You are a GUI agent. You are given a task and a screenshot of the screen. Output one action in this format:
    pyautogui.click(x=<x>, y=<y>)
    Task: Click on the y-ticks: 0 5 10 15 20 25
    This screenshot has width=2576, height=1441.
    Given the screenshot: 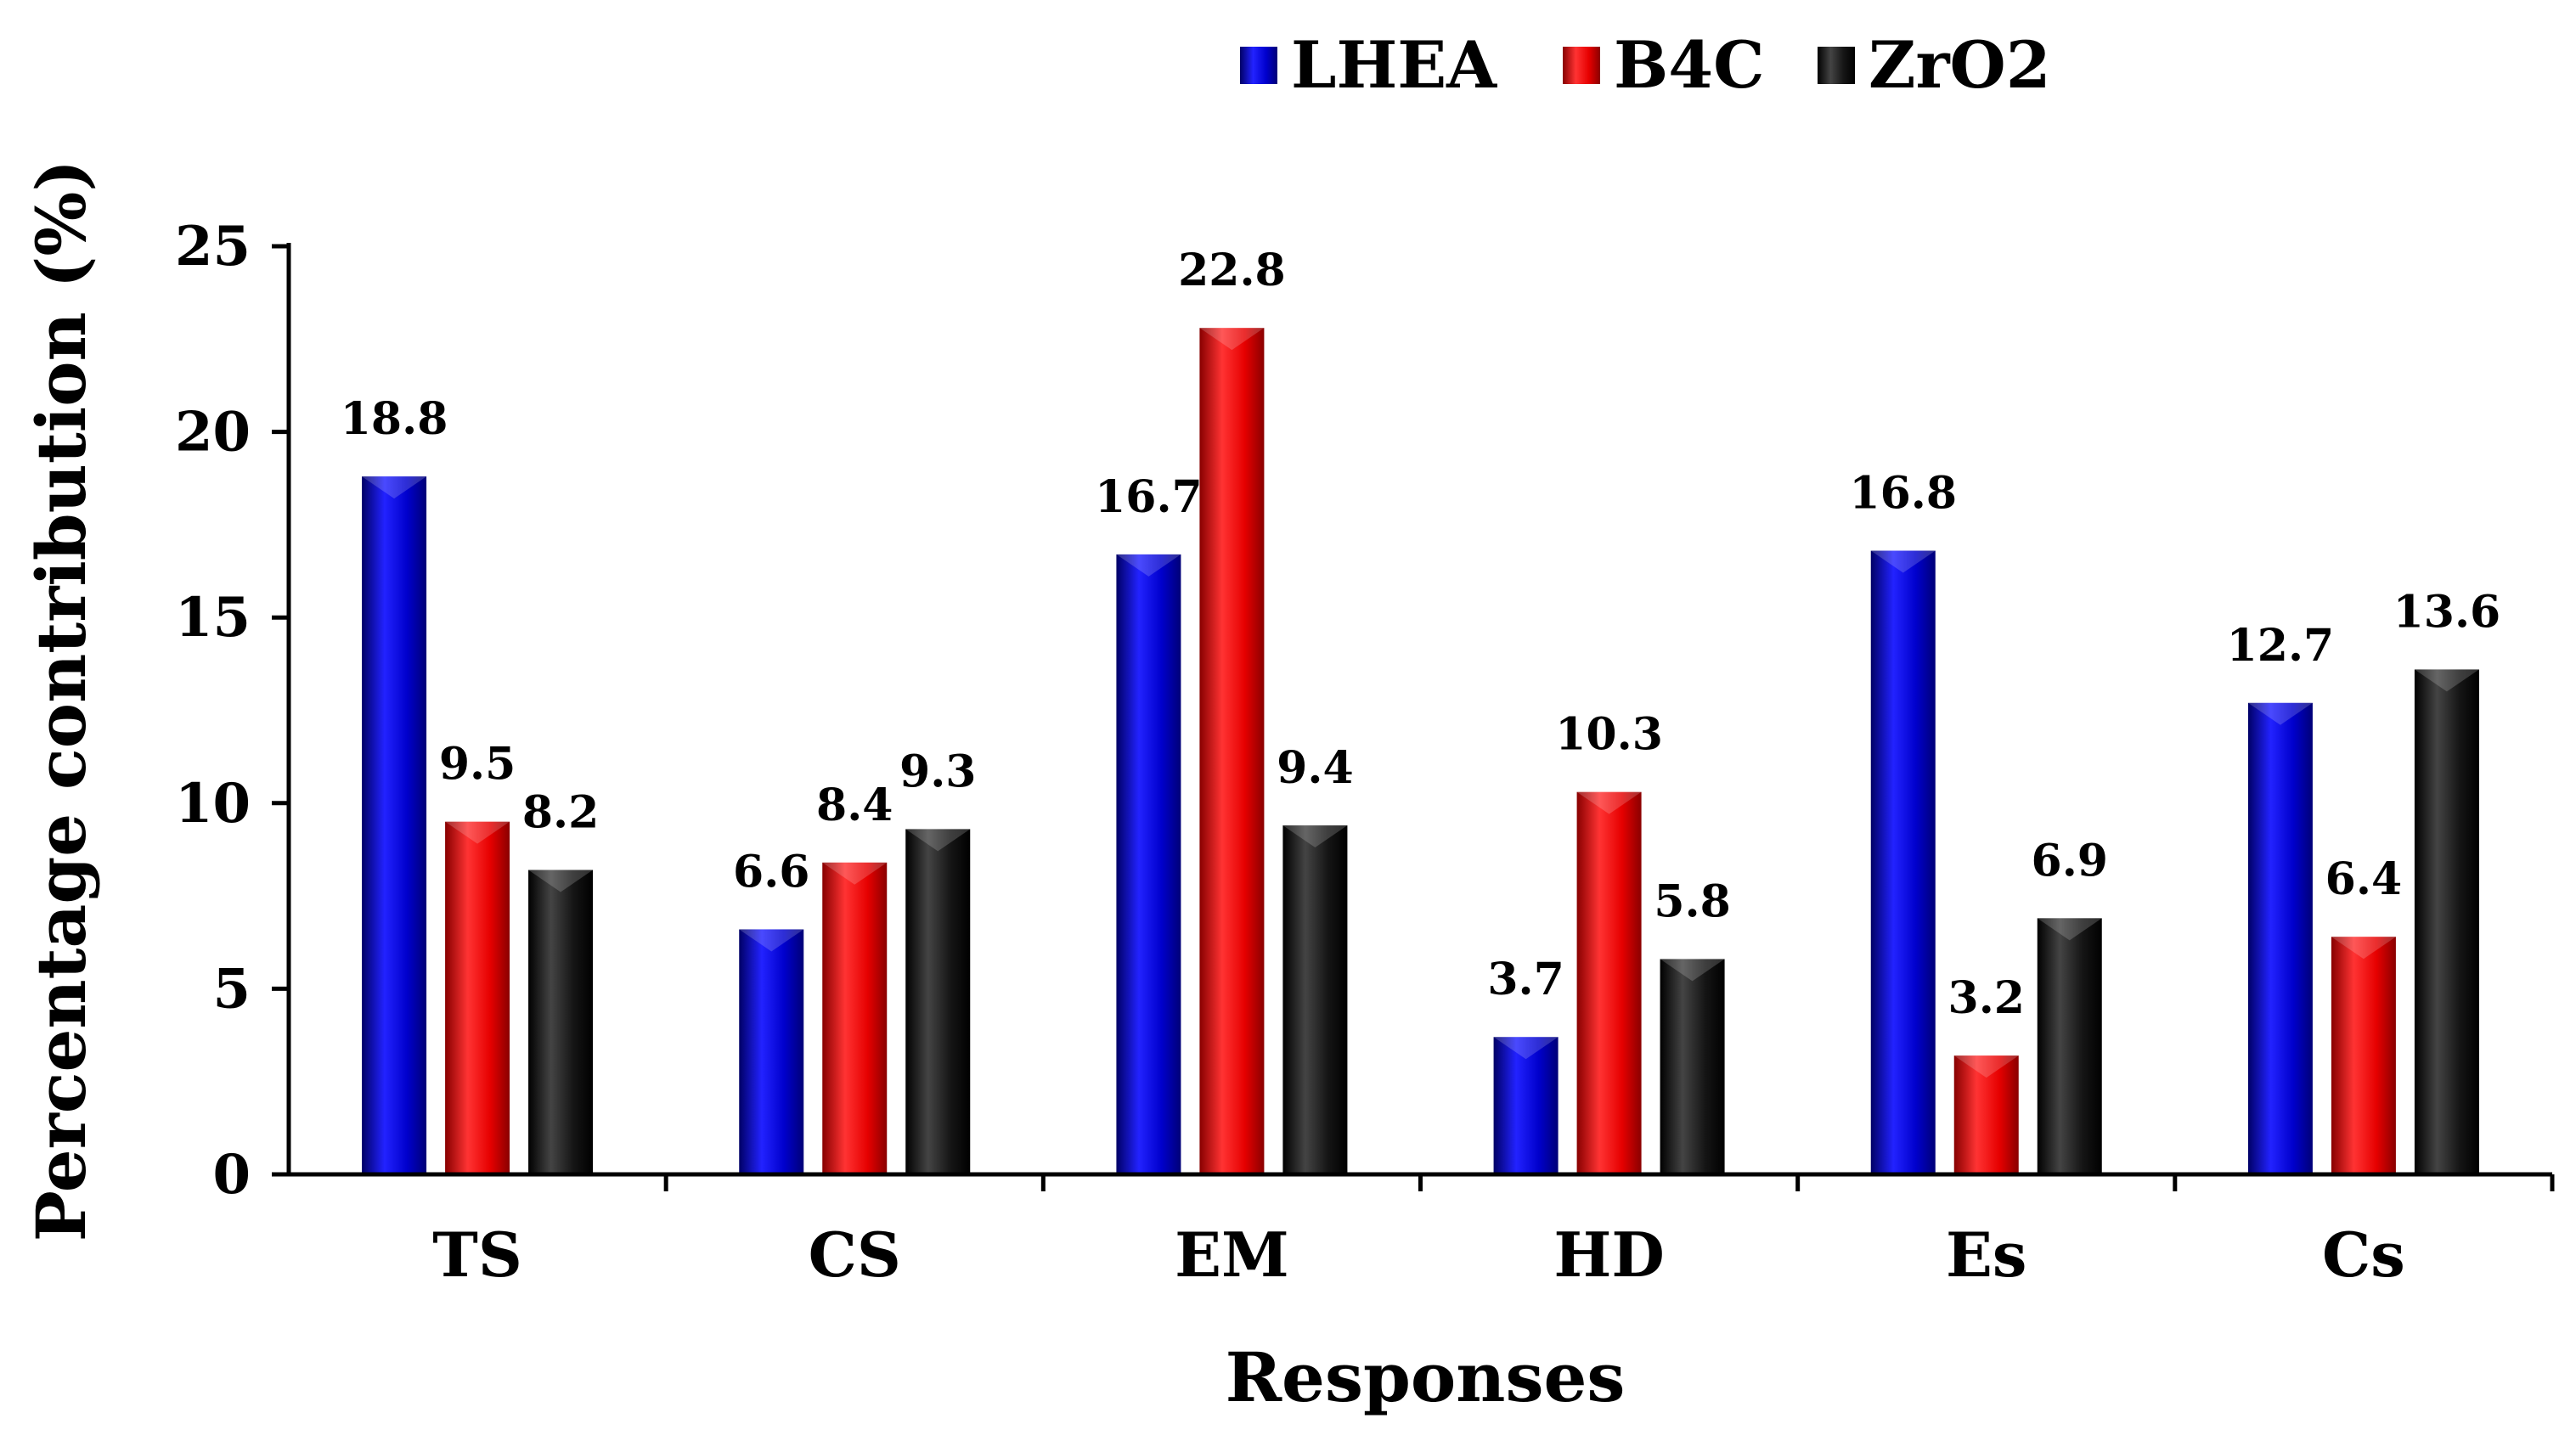 What is the action you would take?
    pyautogui.click(x=232, y=711)
    